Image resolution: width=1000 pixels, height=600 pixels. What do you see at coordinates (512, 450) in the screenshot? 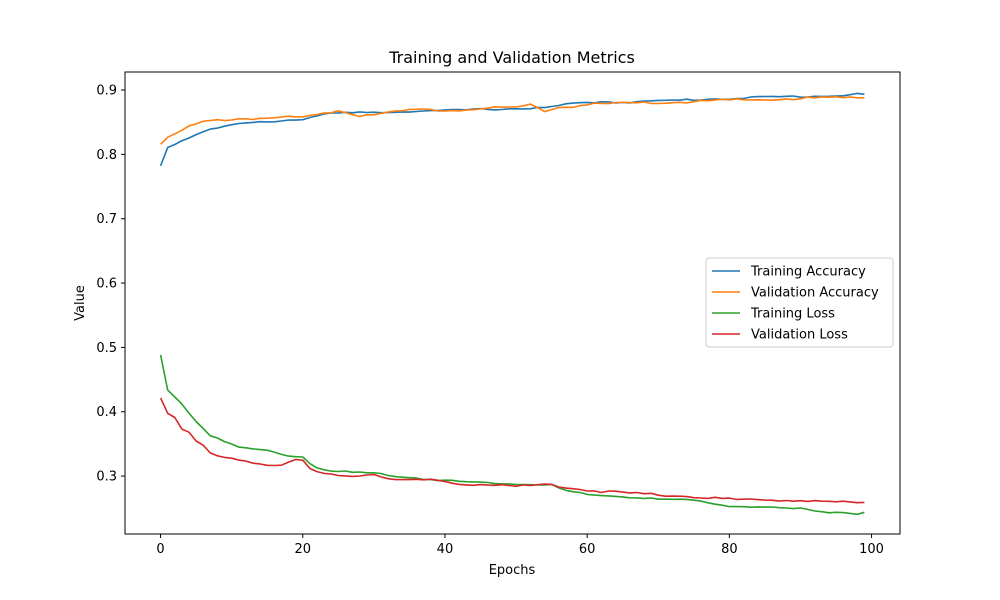
I see `series-line-validation-loss` at bounding box center [512, 450].